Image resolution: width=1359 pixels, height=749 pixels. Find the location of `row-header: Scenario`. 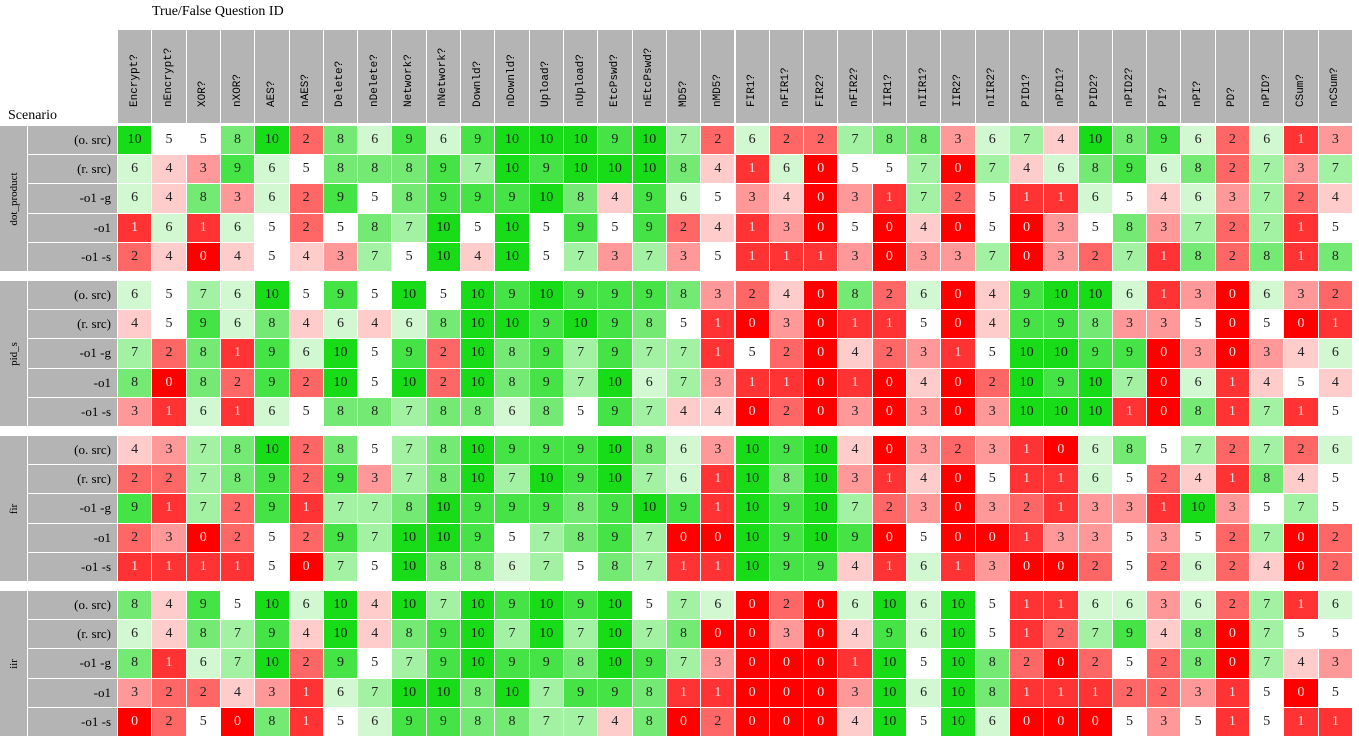

row-header: Scenario is located at coordinates (32, 115).